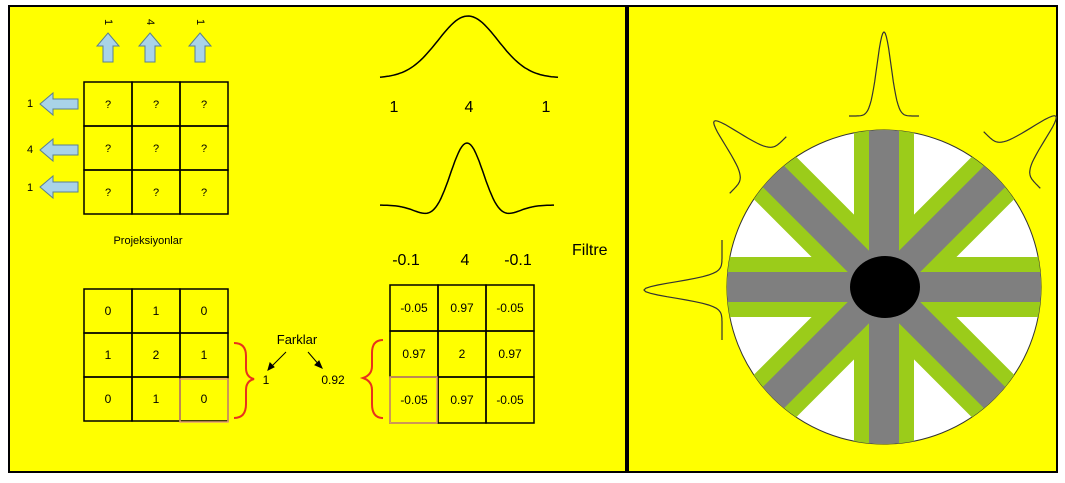  What do you see at coordinates (297, 339) in the screenshot?
I see `differences-label: Farklar` at bounding box center [297, 339].